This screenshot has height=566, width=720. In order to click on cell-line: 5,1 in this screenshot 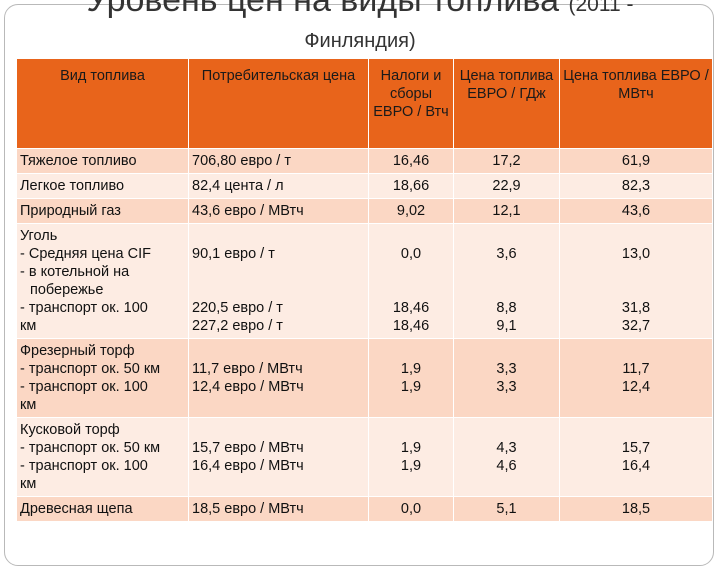, I will do `click(506, 509)`.